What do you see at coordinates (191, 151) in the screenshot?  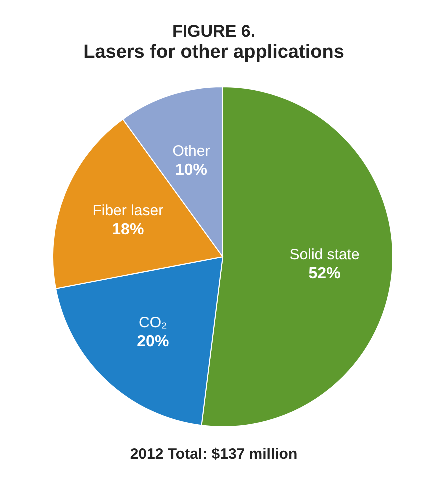 I see `slice-label: Other` at bounding box center [191, 151].